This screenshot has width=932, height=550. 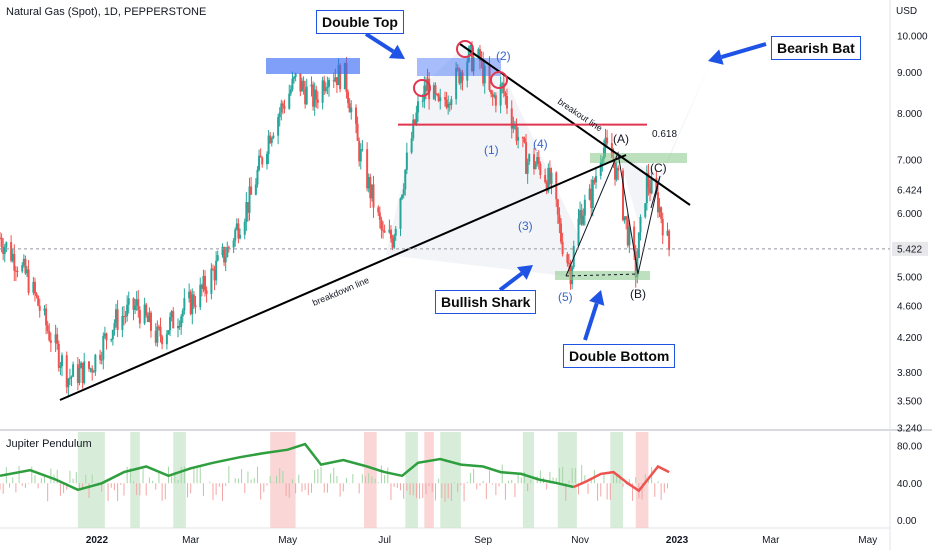 What do you see at coordinates (910, 189) in the screenshot?
I see `tick-badge` at bounding box center [910, 189].